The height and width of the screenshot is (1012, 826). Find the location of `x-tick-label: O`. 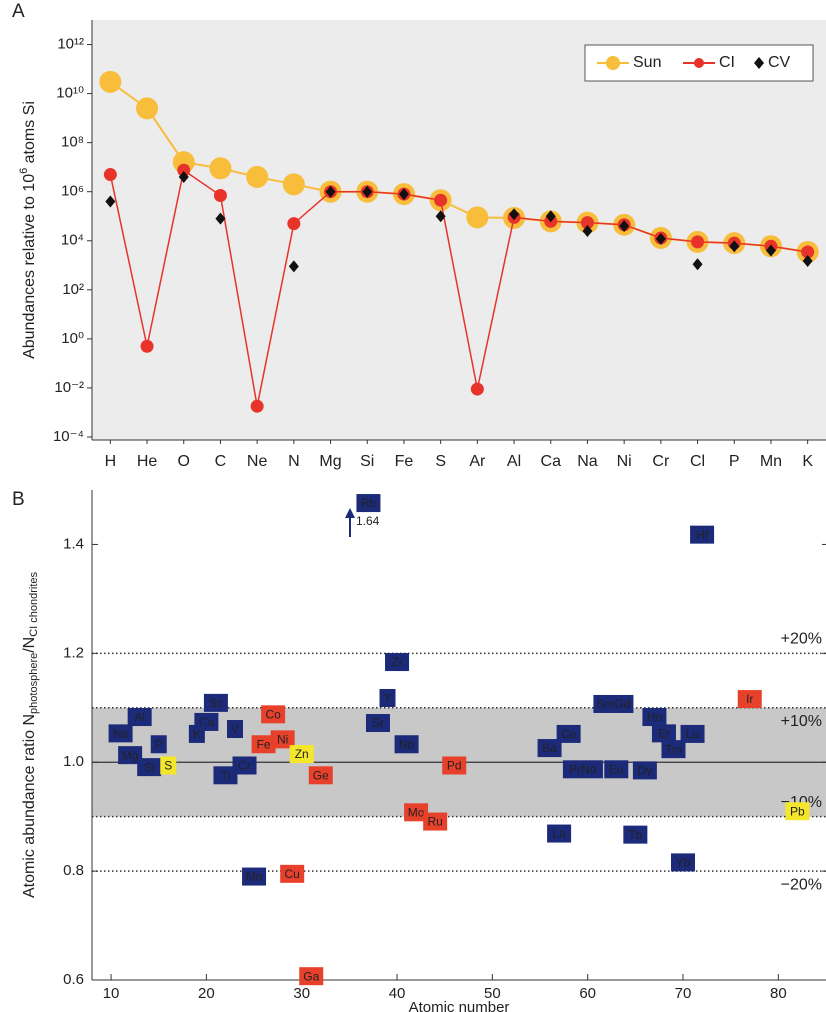

x-tick-label: O is located at coordinates (184, 461).